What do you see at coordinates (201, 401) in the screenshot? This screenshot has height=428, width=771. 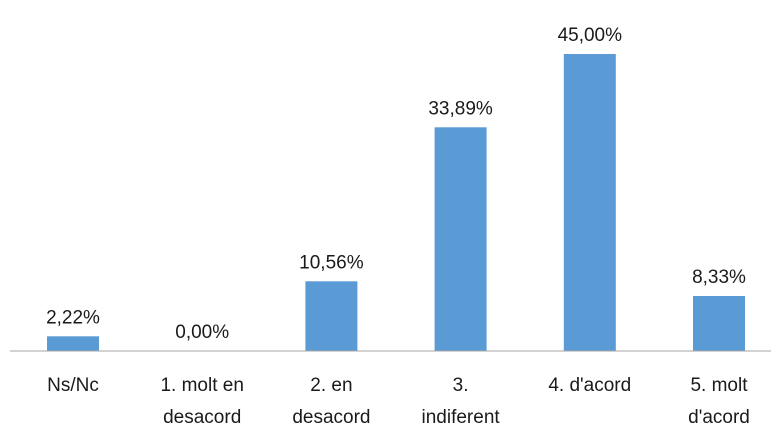 I see `x-tick-label-1: 1. molt en desacord` at bounding box center [201, 401].